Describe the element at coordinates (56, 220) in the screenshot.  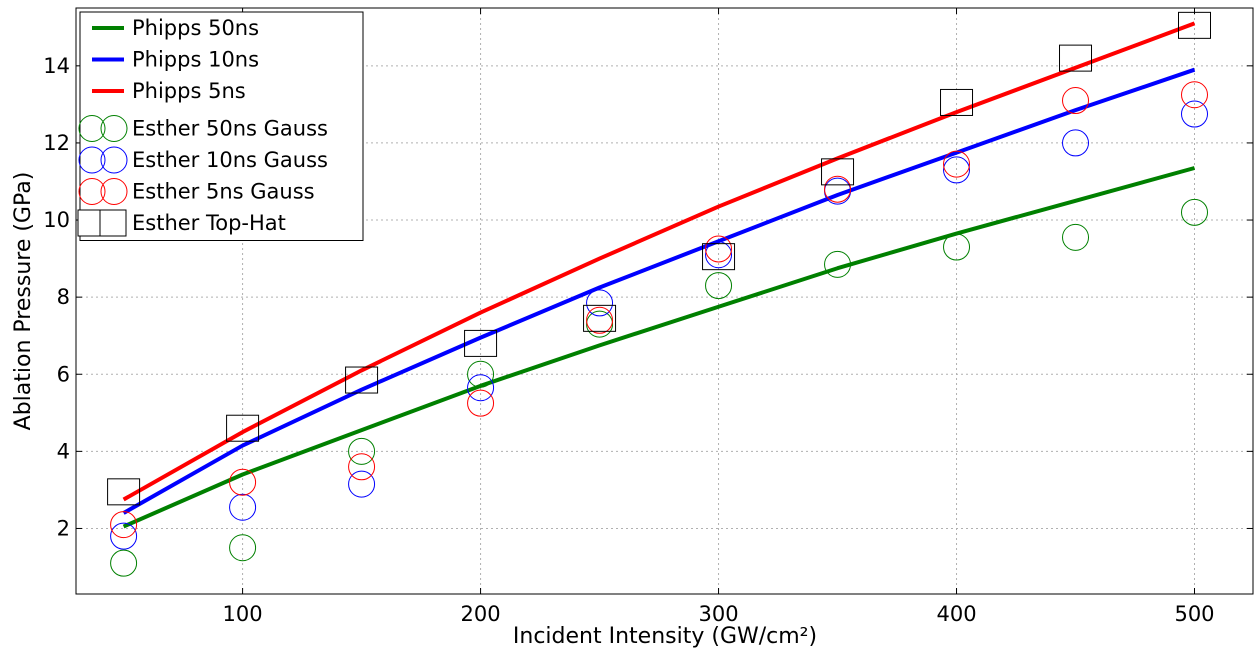
I see `y-tick-label: 10` at that location.